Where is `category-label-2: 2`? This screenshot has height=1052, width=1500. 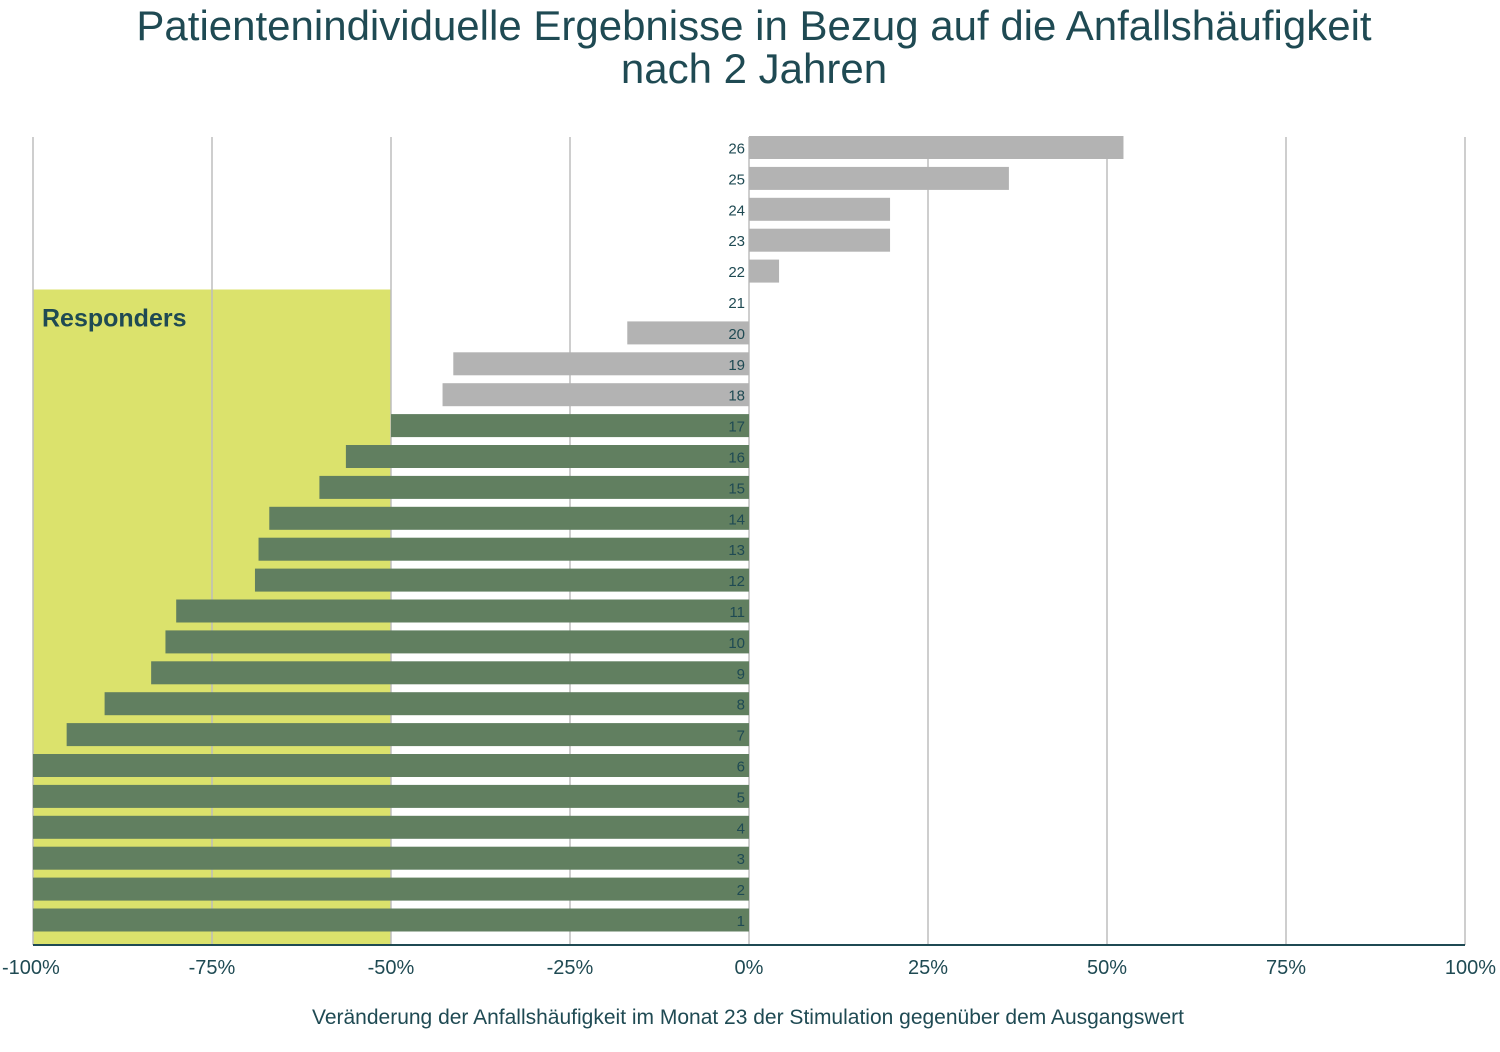
category-label-2: 2 is located at coordinates (741, 890).